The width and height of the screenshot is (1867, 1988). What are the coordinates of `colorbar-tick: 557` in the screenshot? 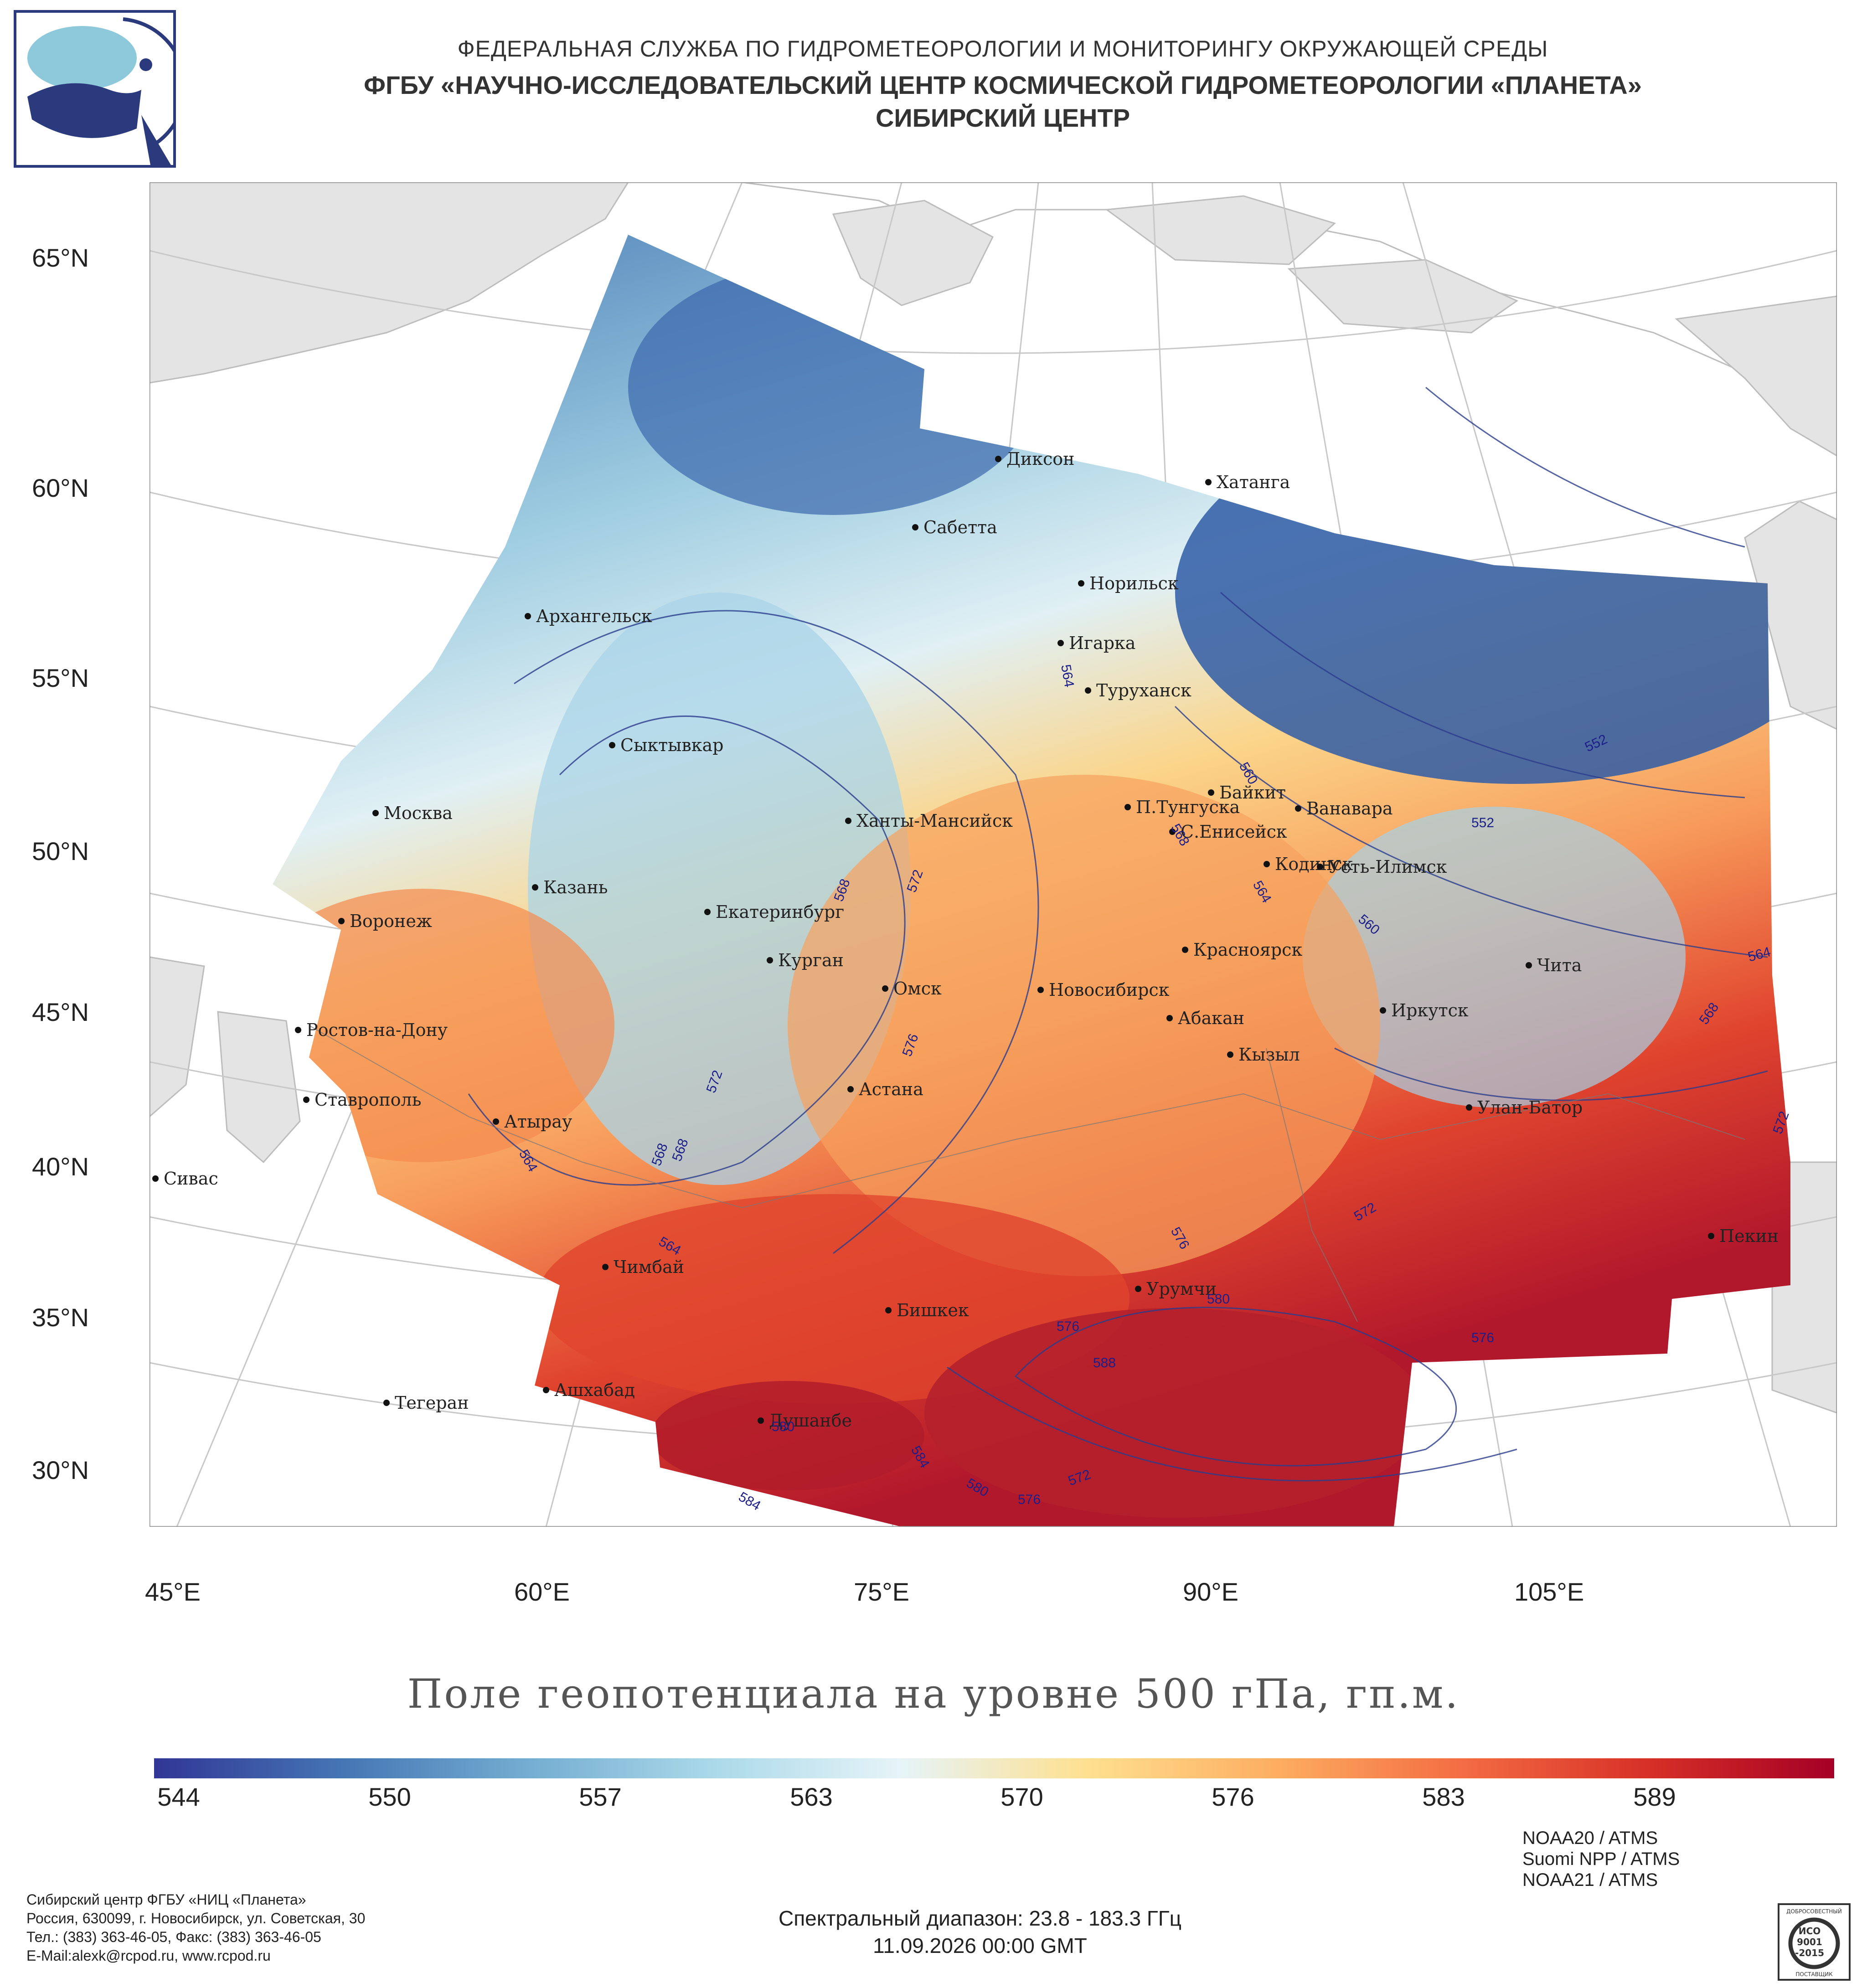 It's located at (600, 1797).